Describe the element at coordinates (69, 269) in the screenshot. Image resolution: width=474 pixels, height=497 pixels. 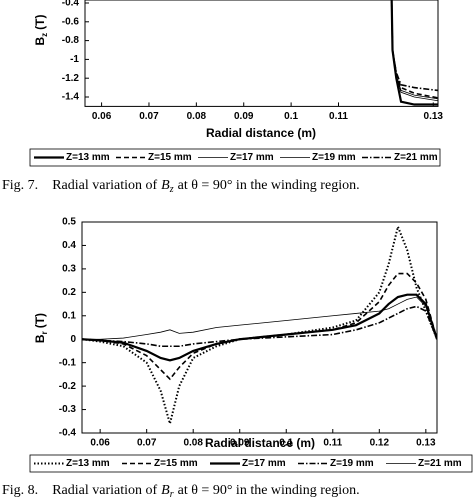
I see `y-tick-label: 0.3` at that location.